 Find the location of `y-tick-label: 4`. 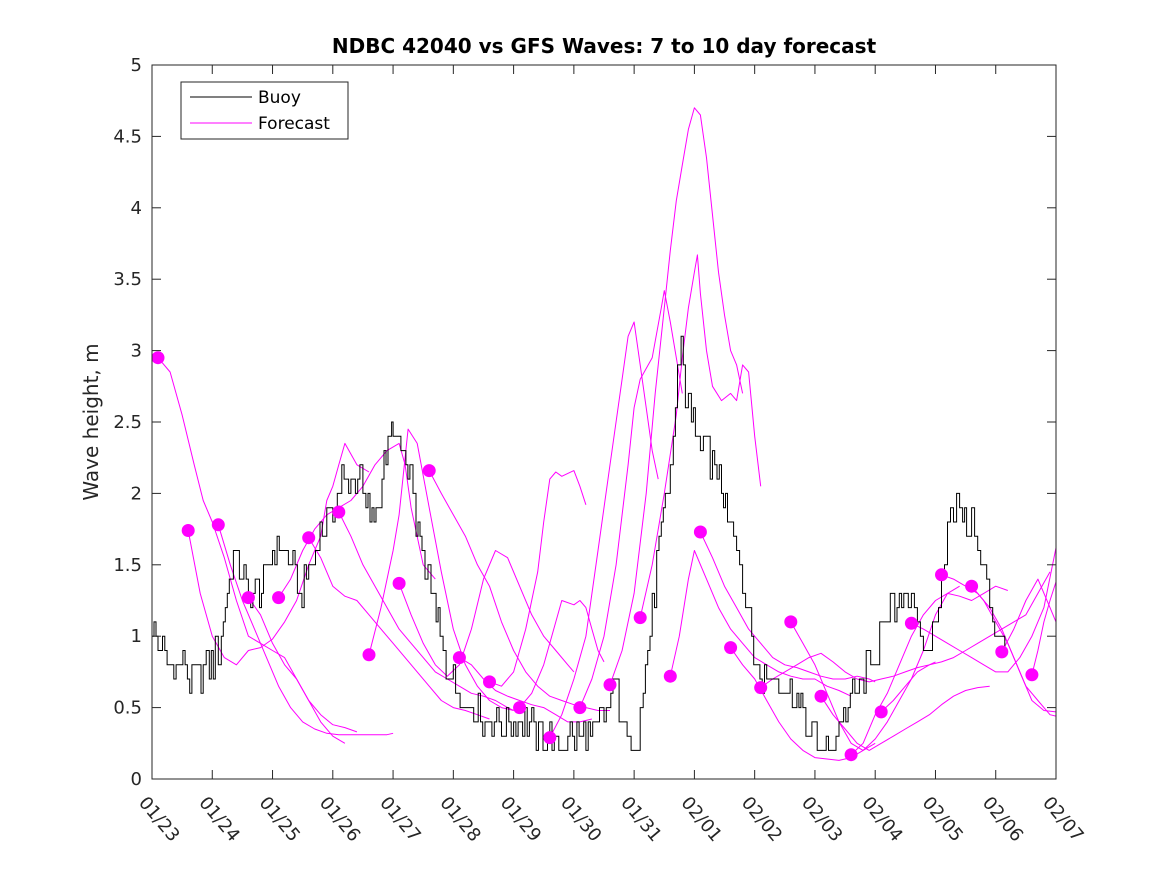

y-tick-label: 4 is located at coordinates (136, 208).